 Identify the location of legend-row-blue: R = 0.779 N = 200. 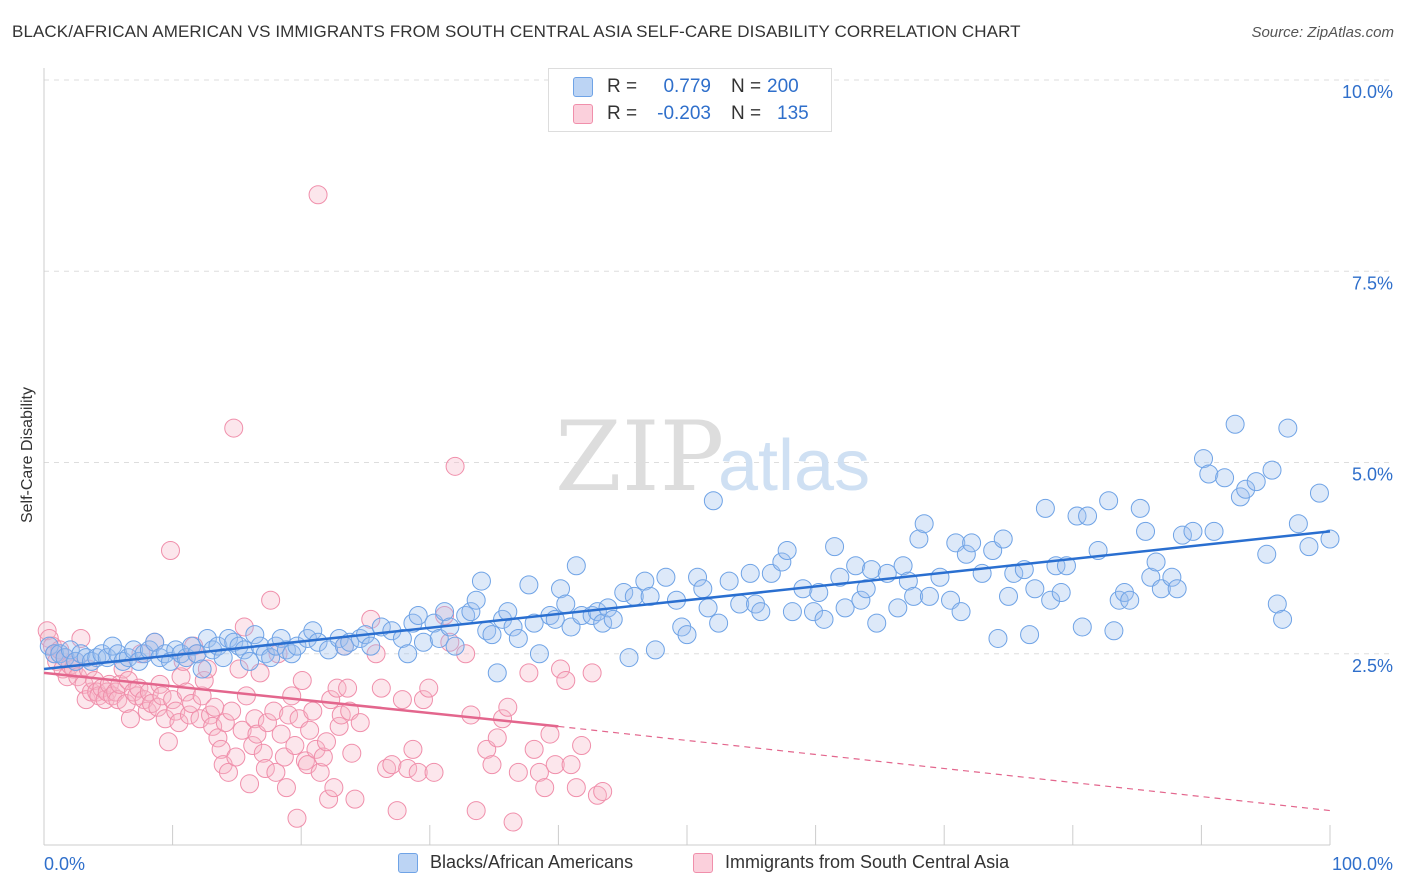
(686, 87).